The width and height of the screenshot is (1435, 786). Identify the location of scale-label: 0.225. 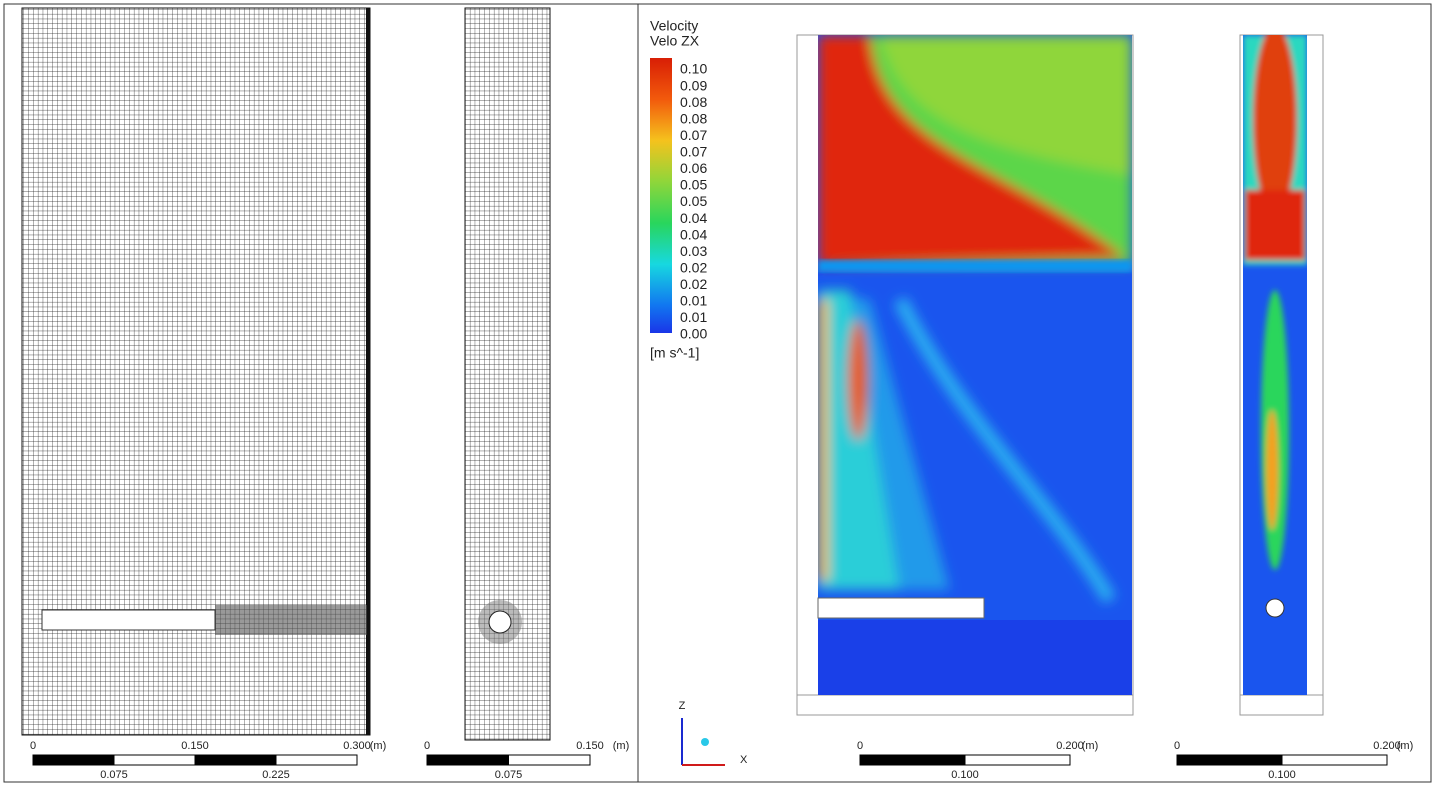
(276, 775).